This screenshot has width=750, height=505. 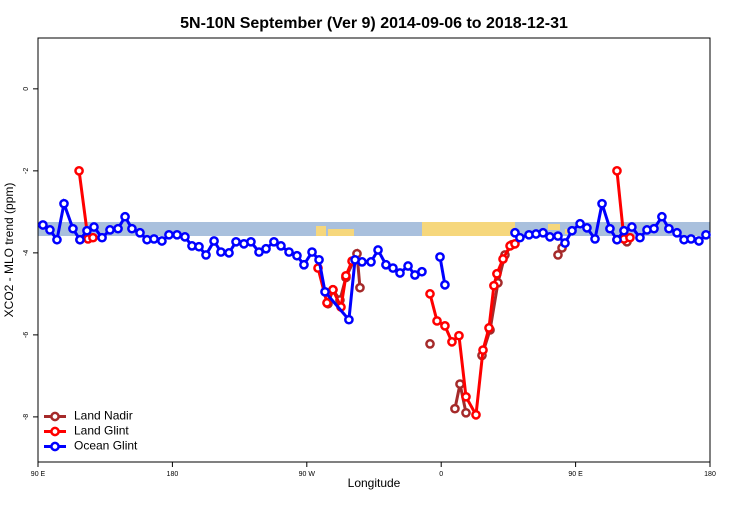 I want to click on legend-label: Land Glint, so click(x=101, y=431).